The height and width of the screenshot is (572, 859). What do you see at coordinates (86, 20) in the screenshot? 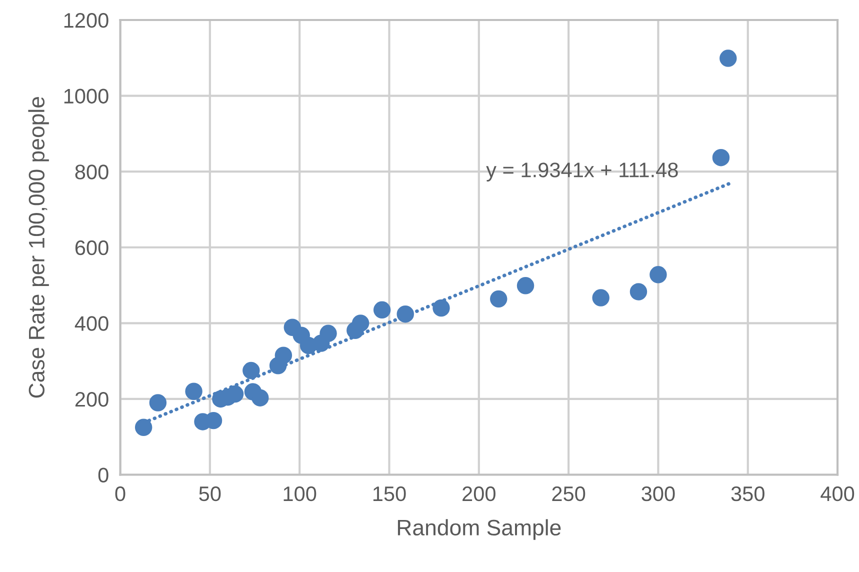
I see `y-tick-label: 1200` at bounding box center [86, 20].